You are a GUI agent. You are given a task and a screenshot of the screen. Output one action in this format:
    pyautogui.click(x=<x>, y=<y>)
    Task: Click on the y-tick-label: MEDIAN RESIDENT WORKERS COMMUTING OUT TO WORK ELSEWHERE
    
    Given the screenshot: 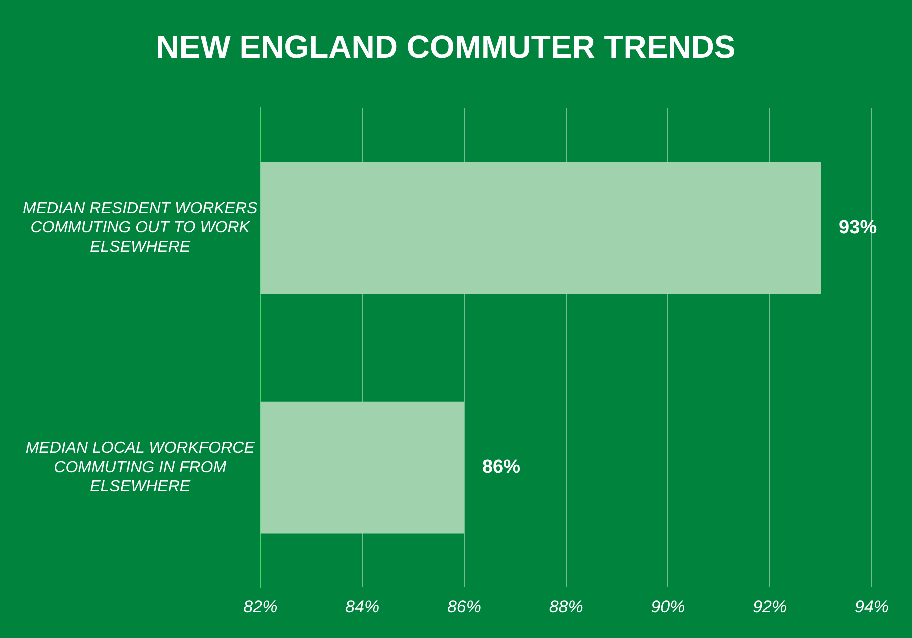 What is the action you would take?
    pyautogui.click(x=140, y=228)
    